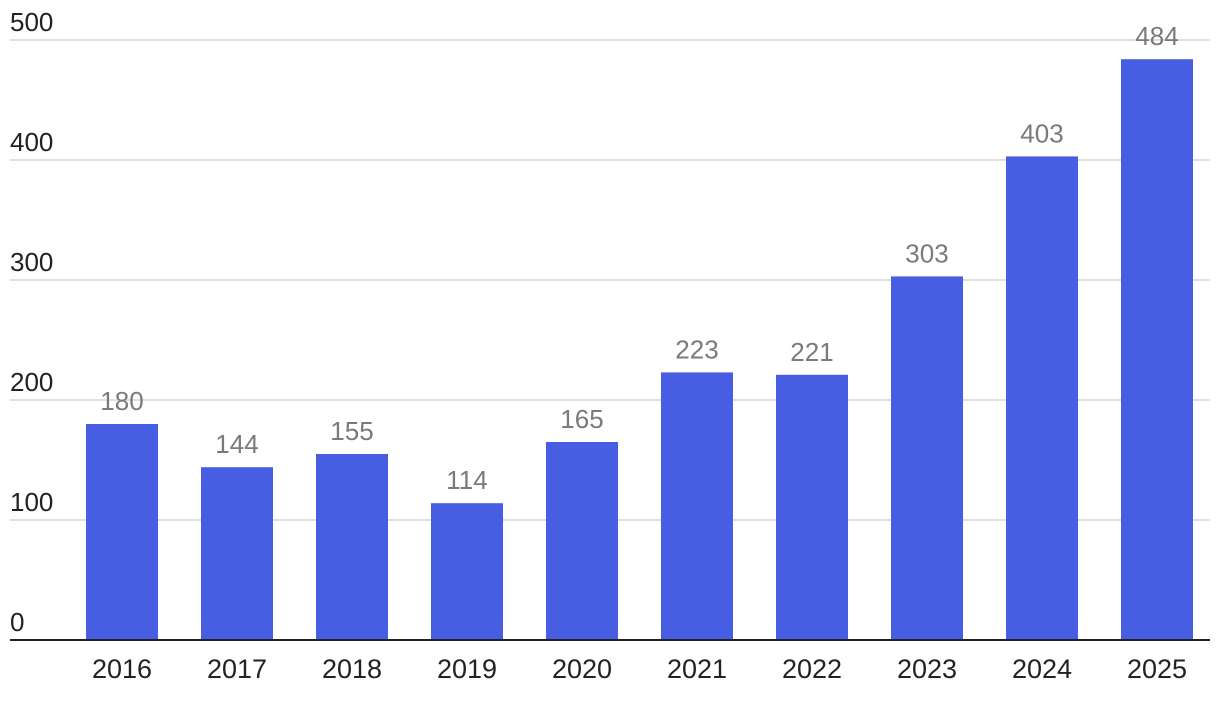 Image resolution: width=1220 pixels, height=702 pixels. What do you see at coordinates (31, 502) in the screenshot?
I see `y-tick-label: 100` at bounding box center [31, 502].